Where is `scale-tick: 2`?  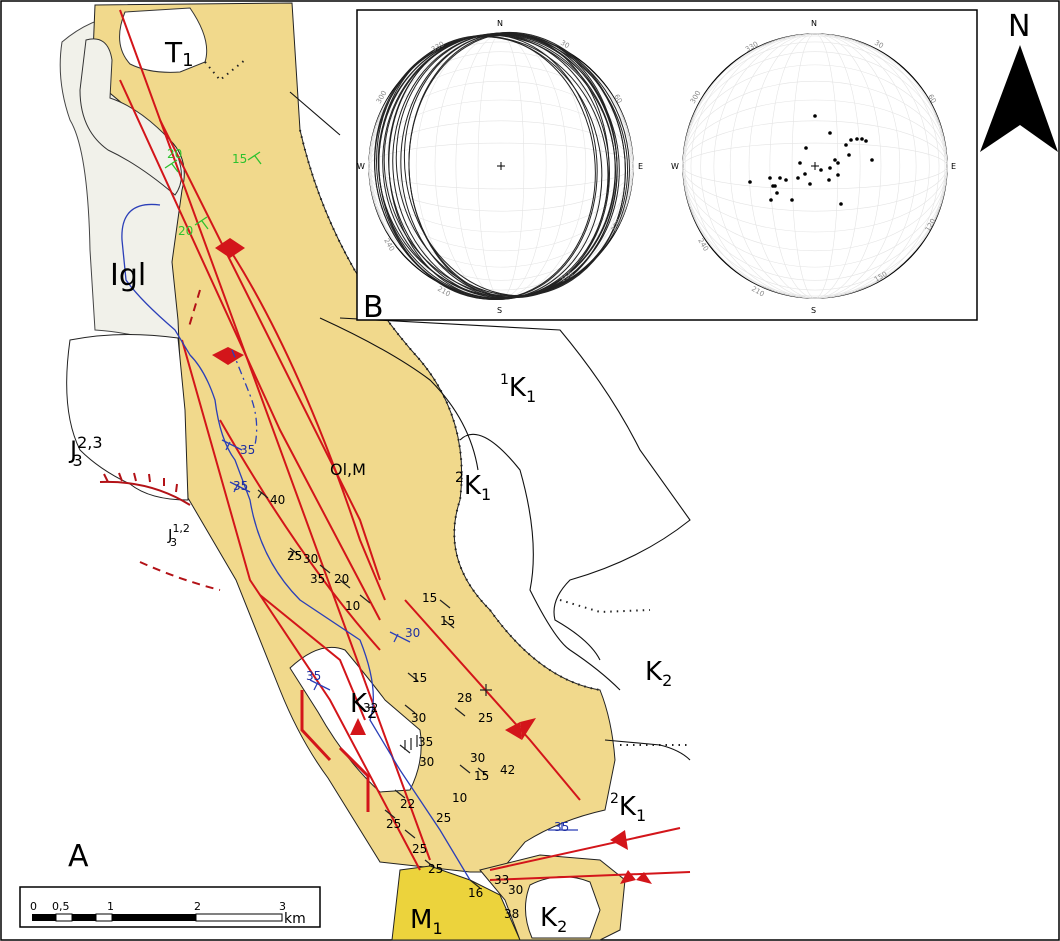 scale-tick: 2 is located at coordinates (197, 906).